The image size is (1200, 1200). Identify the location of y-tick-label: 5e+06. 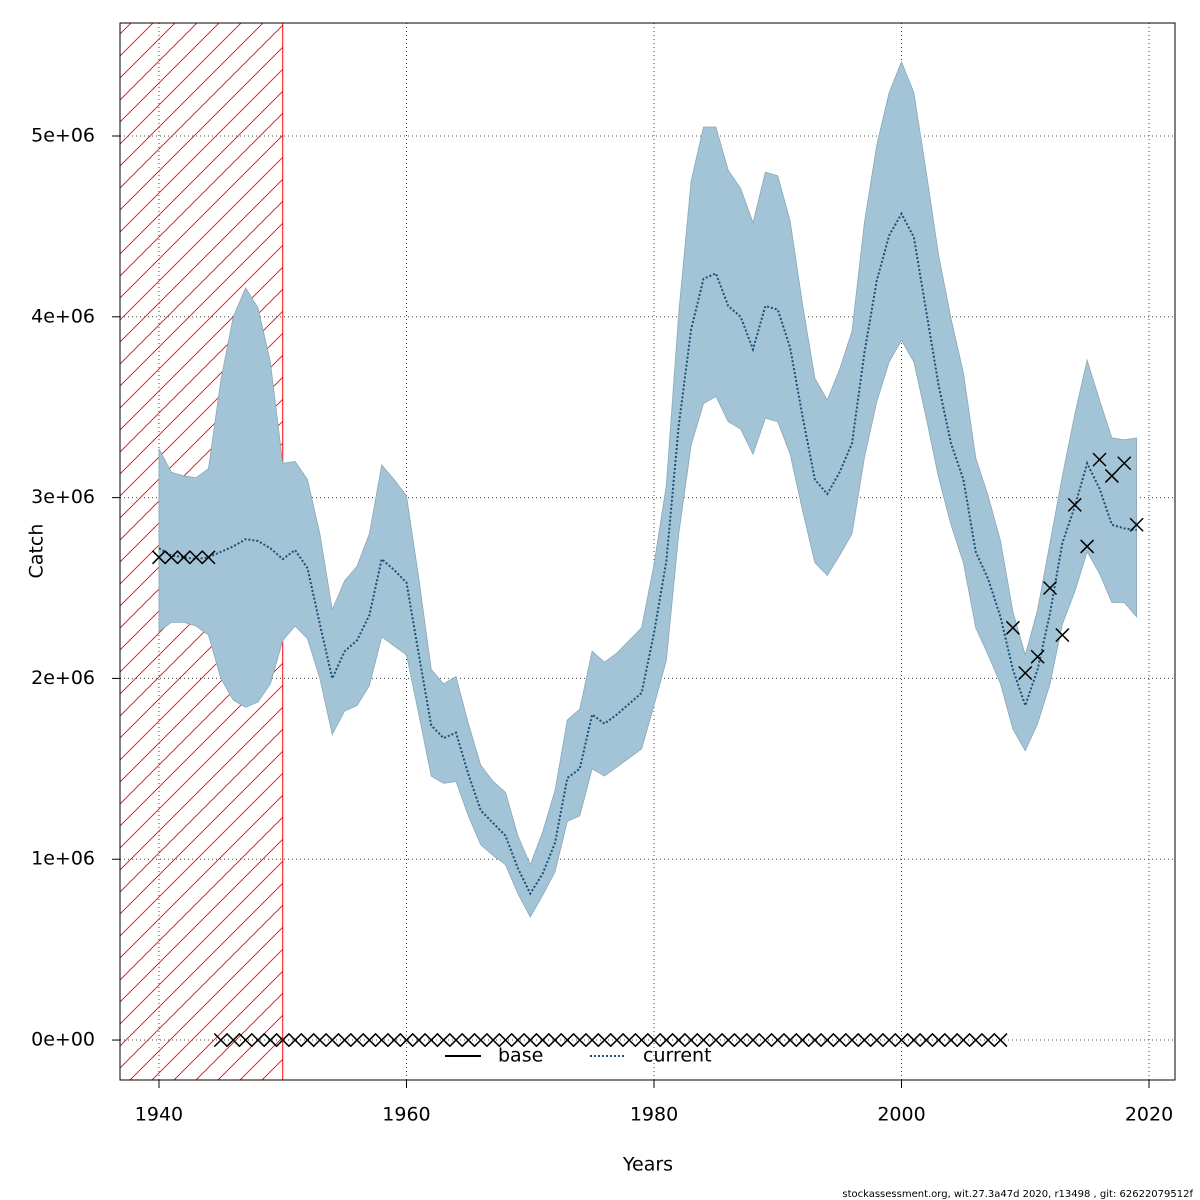
(63, 136).